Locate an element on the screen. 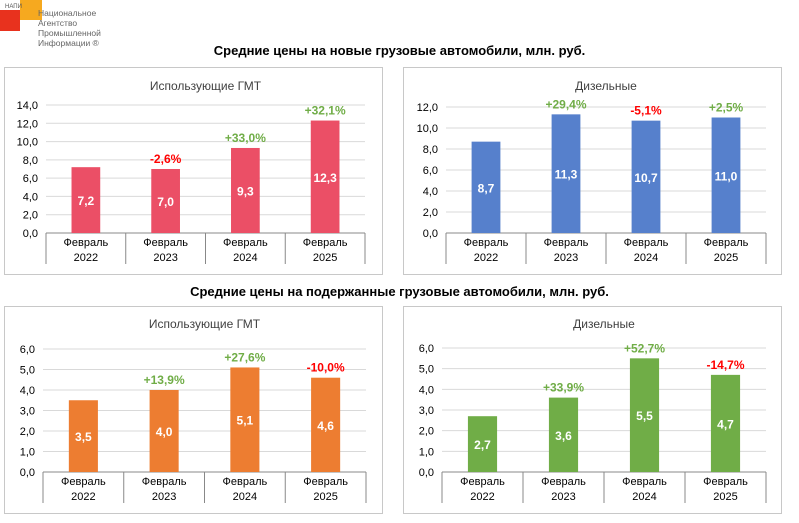  bar-value-label: 7,0 is located at coordinates (165, 202).